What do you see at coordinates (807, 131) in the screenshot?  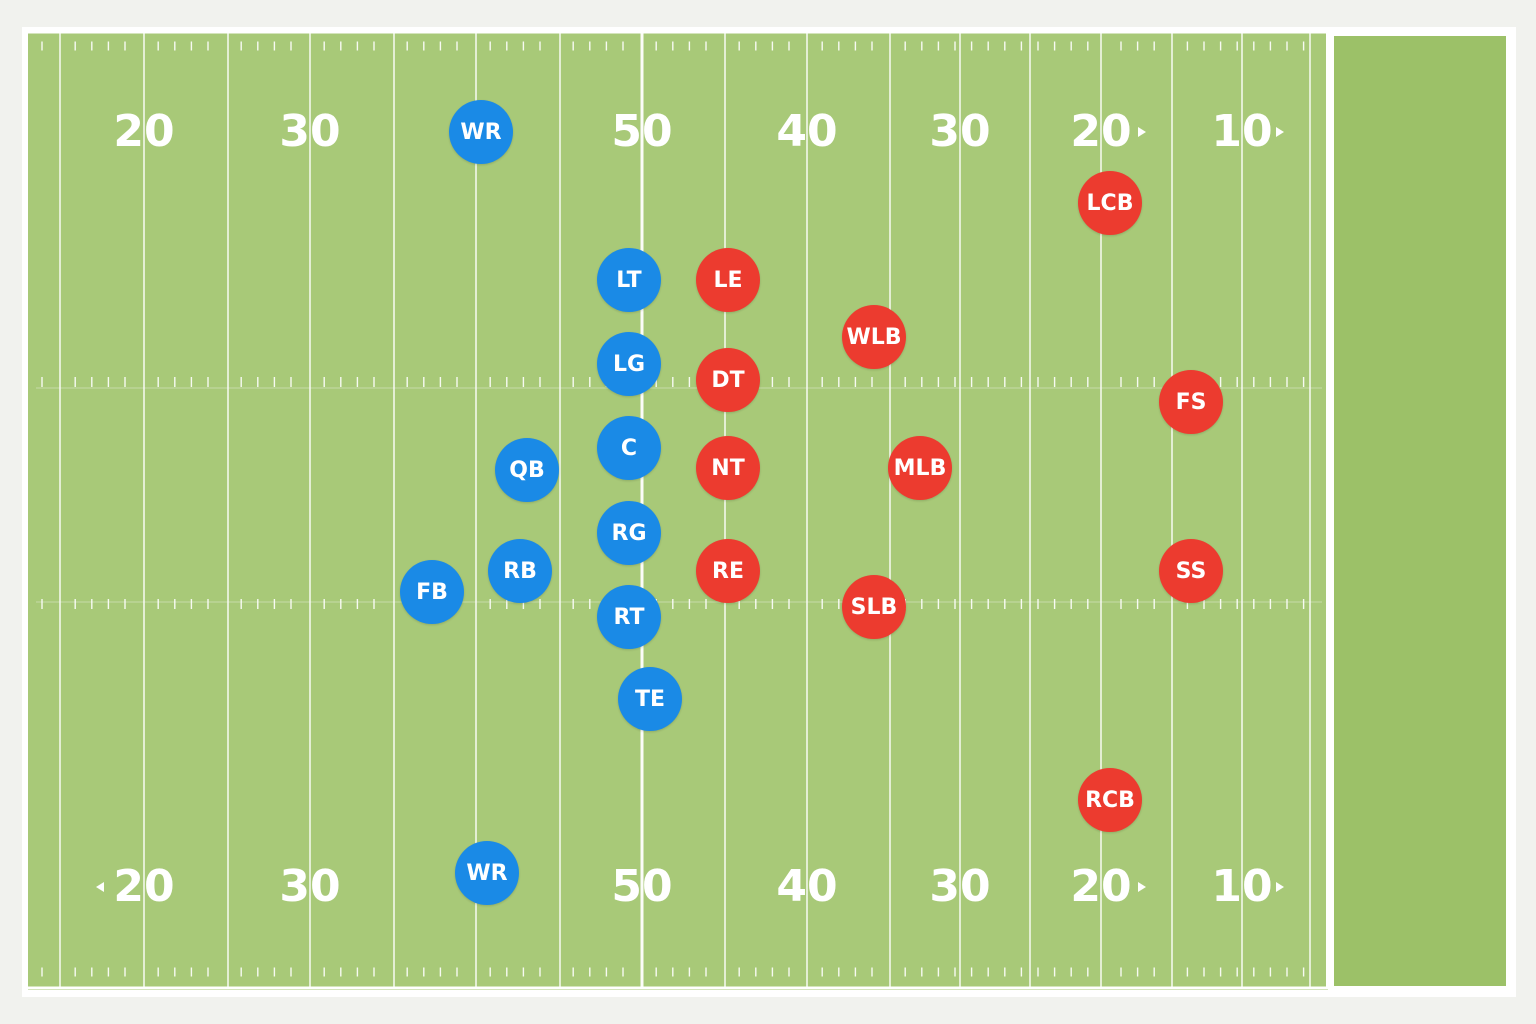 I see `yard-number-top-4: 40` at bounding box center [807, 131].